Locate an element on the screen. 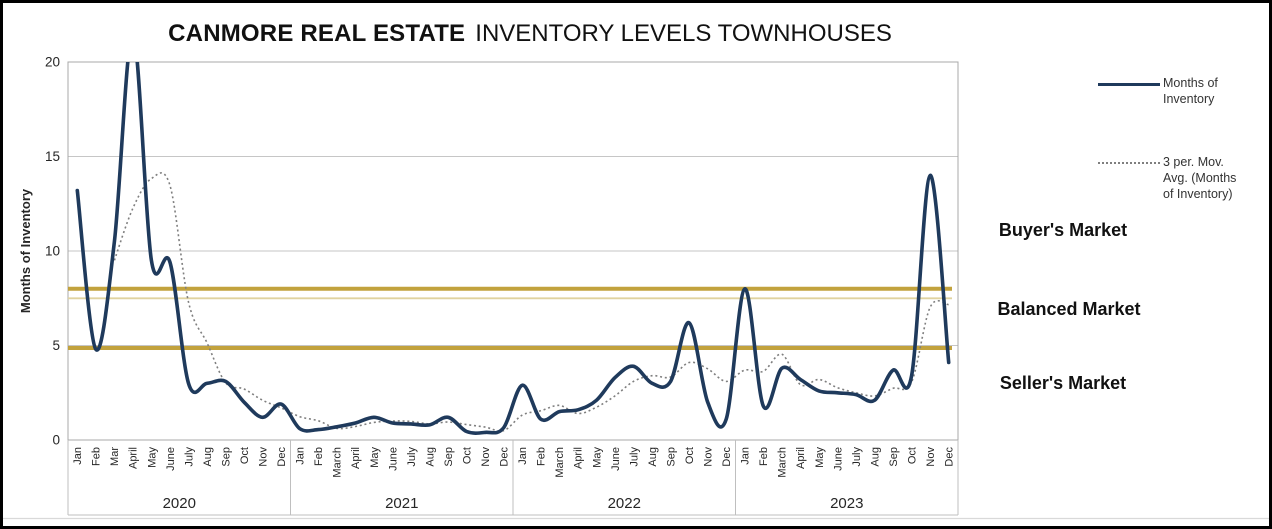  legend-item-moving-average: 3 per. Mov. Avg. (Months of Inventory) is located at coordinates (1178, 178).